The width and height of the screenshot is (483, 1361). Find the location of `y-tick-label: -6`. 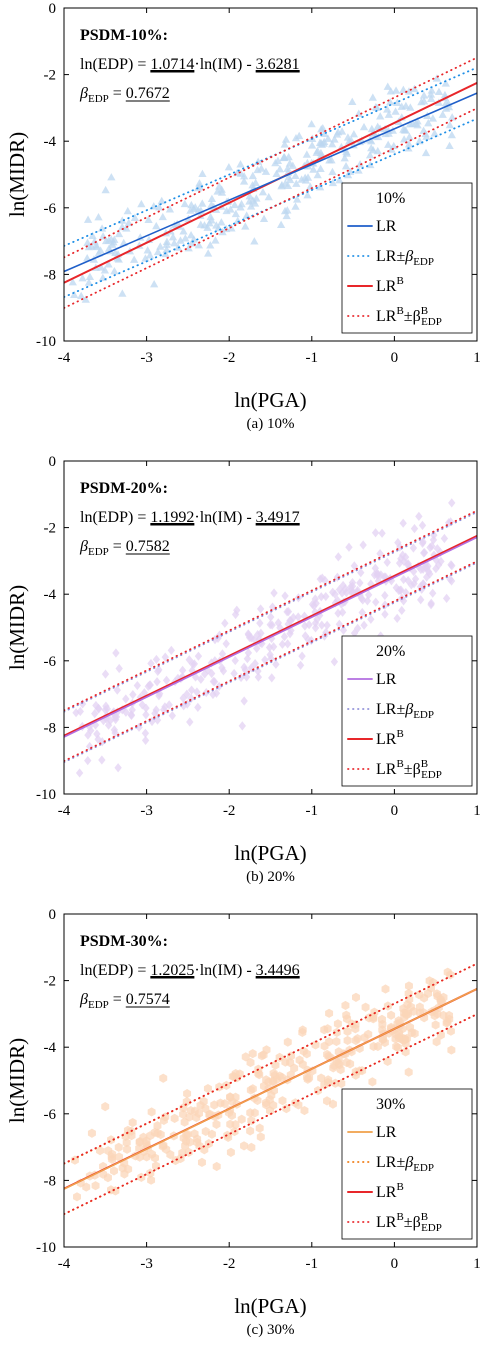

y-tick-label: -6 is located at coordinates (50, 209).